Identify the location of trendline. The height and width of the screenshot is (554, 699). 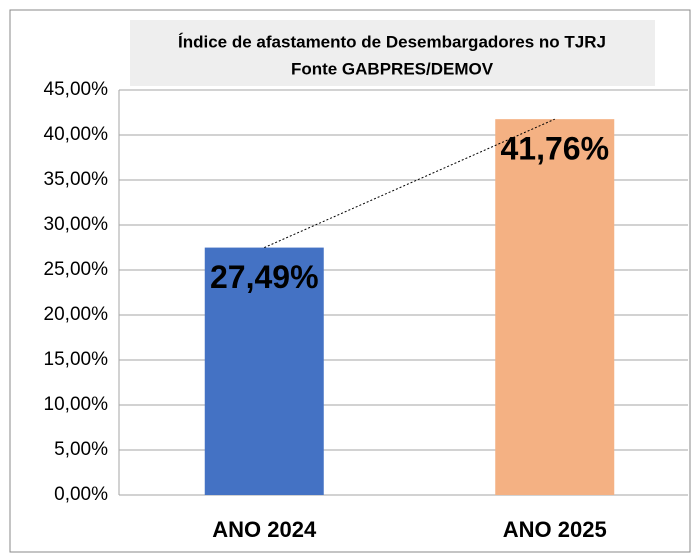
(409, 183).